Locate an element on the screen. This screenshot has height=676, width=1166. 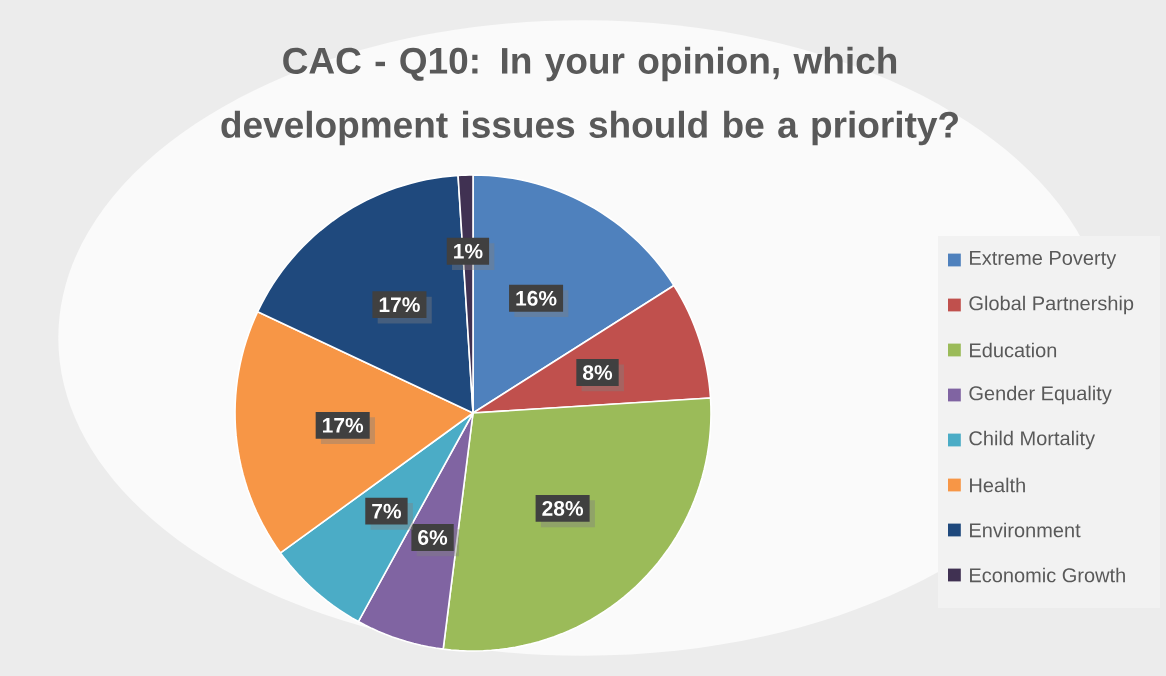
data-label: 7% is located at coordinates (387, 511).